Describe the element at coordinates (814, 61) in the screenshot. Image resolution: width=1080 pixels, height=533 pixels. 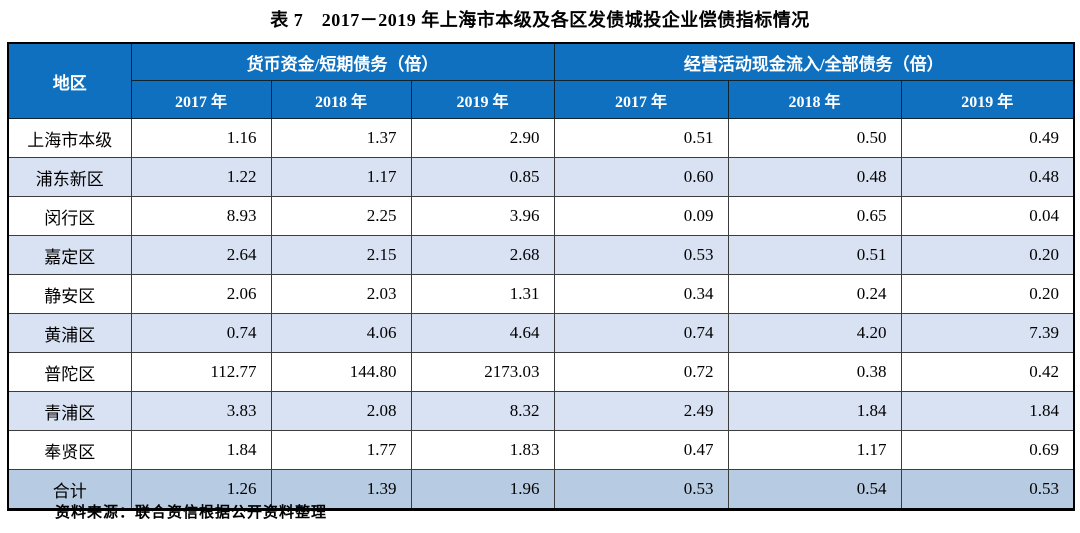
I see `header-group-ocf-total-debt: 经营活动现金流入/全部债务（倍）` at that location.